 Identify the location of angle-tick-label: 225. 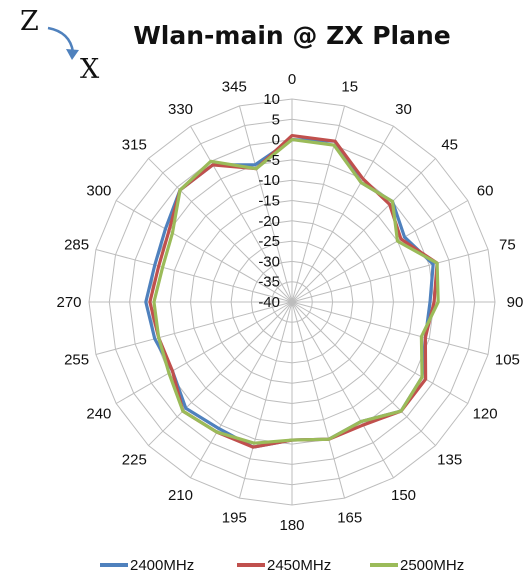
(134, 460).